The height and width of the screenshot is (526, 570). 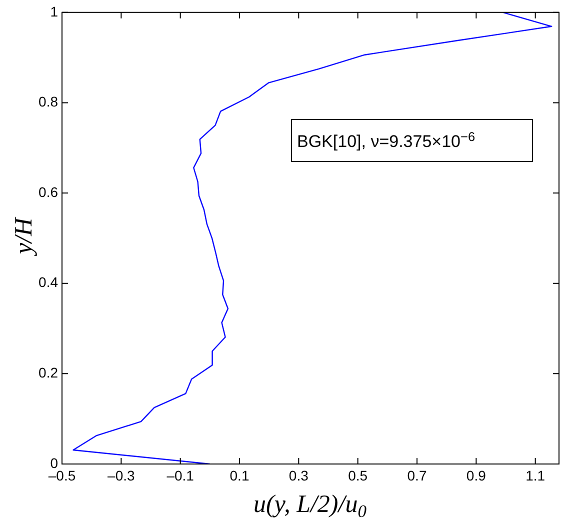 What do you see at coordinates (310, 506) in the screenshot?
I see `x-axis-title: u(y, L/2)/u$_{0}$` at bounding box center [310, 506].